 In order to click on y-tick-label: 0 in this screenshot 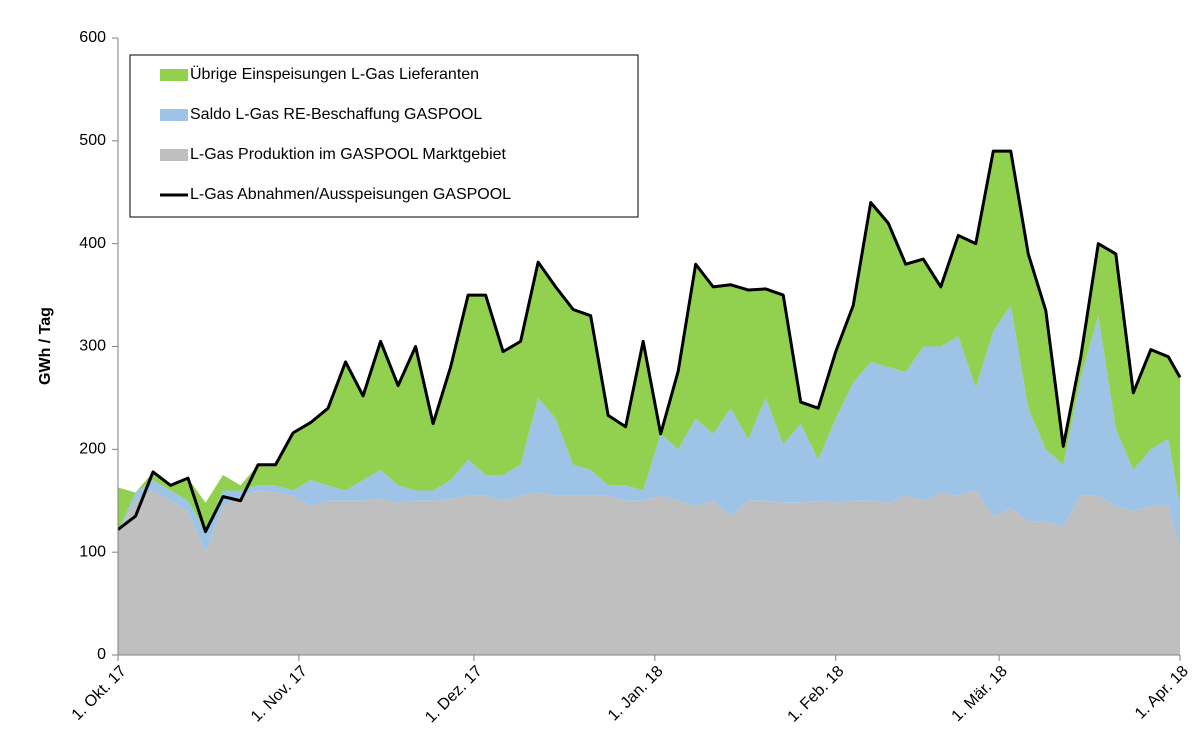, I will do `click(101, 654)`.